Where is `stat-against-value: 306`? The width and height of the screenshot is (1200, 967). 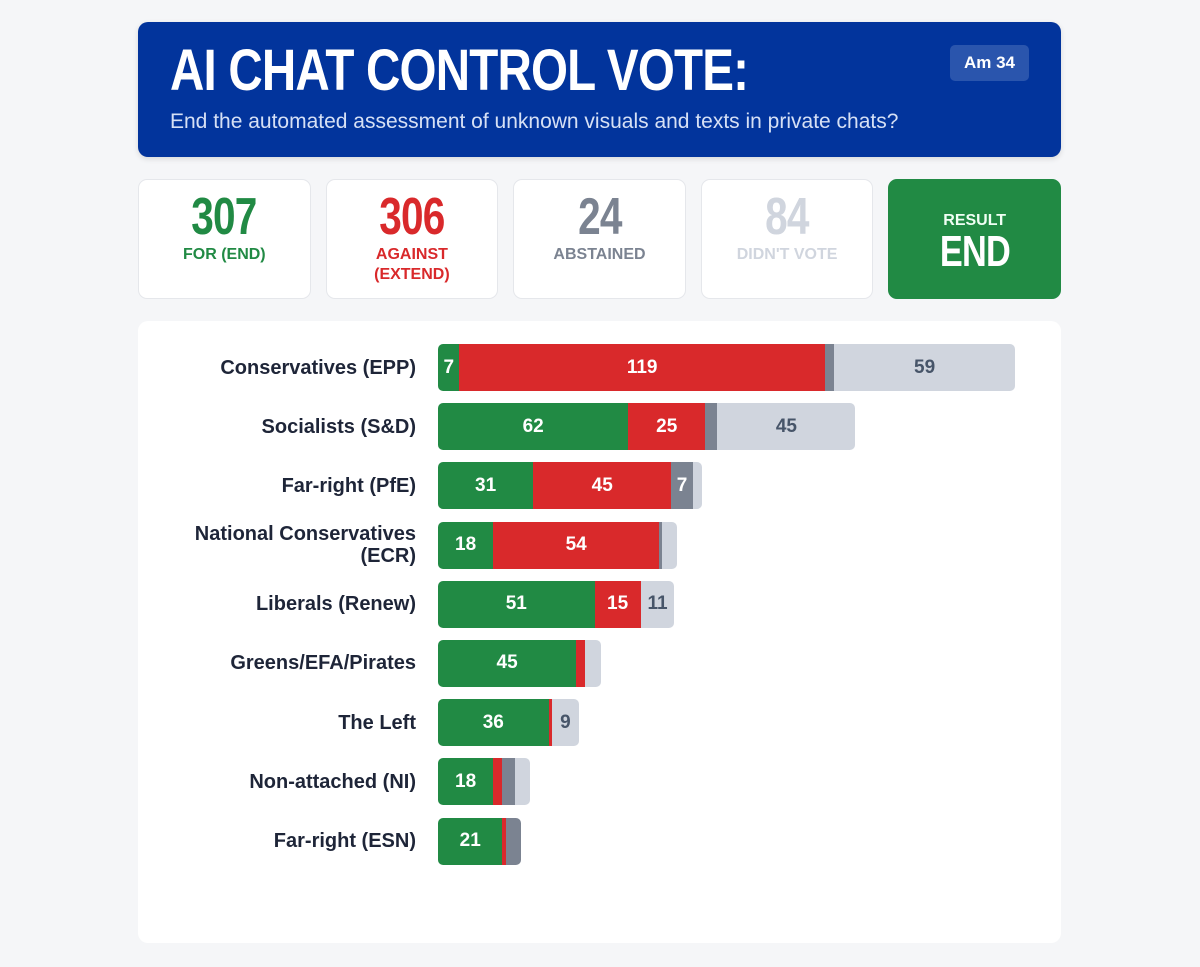 stat-against-value: 306 is located at coordinates (412, 217).